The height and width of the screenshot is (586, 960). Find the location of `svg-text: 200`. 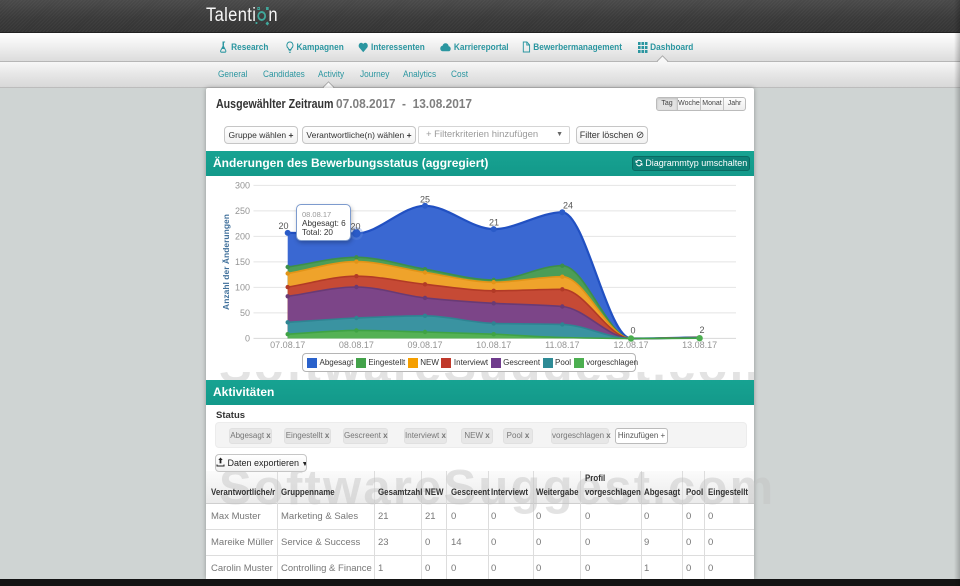

svg-text: 200 is located at coordinates (242, 236).